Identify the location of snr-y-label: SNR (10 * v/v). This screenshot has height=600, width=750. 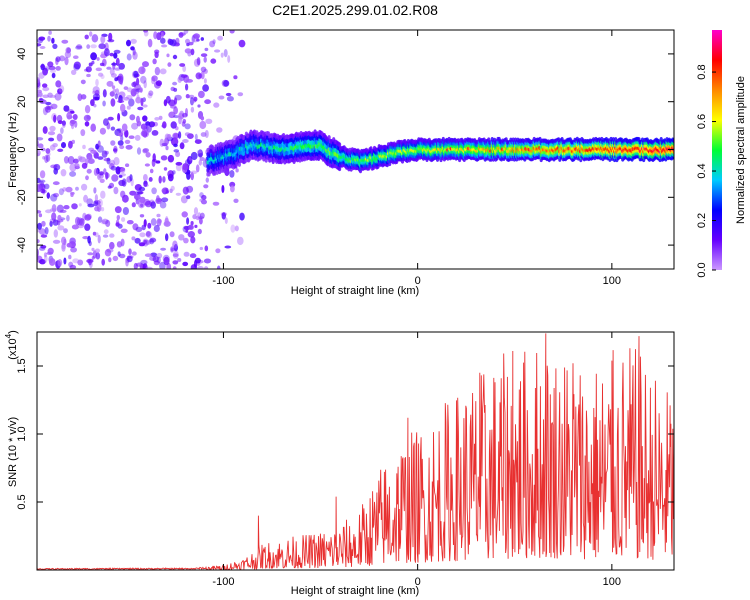
(13, 452).